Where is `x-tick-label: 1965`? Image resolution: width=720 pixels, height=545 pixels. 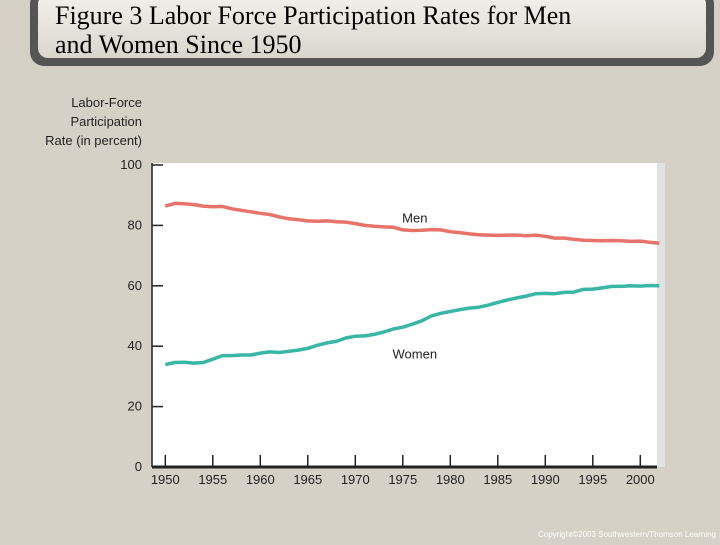 x-tick-label: 1965 is located at coordinates (307, 479).